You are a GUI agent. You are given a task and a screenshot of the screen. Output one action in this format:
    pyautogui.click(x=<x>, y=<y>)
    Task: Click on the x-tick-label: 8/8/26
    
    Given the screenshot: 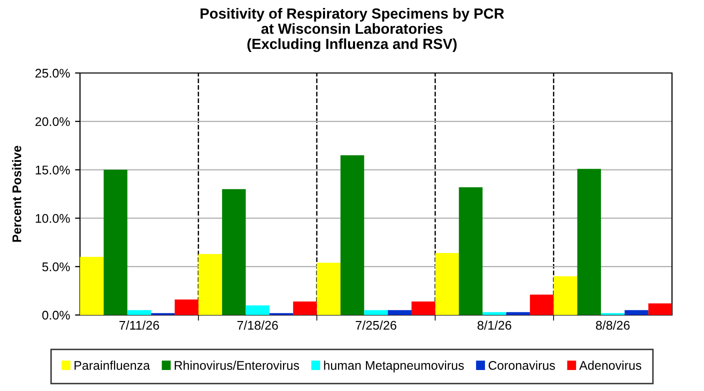 What is the action you would take?
    pyautogui.click(x=613, y=325)
    